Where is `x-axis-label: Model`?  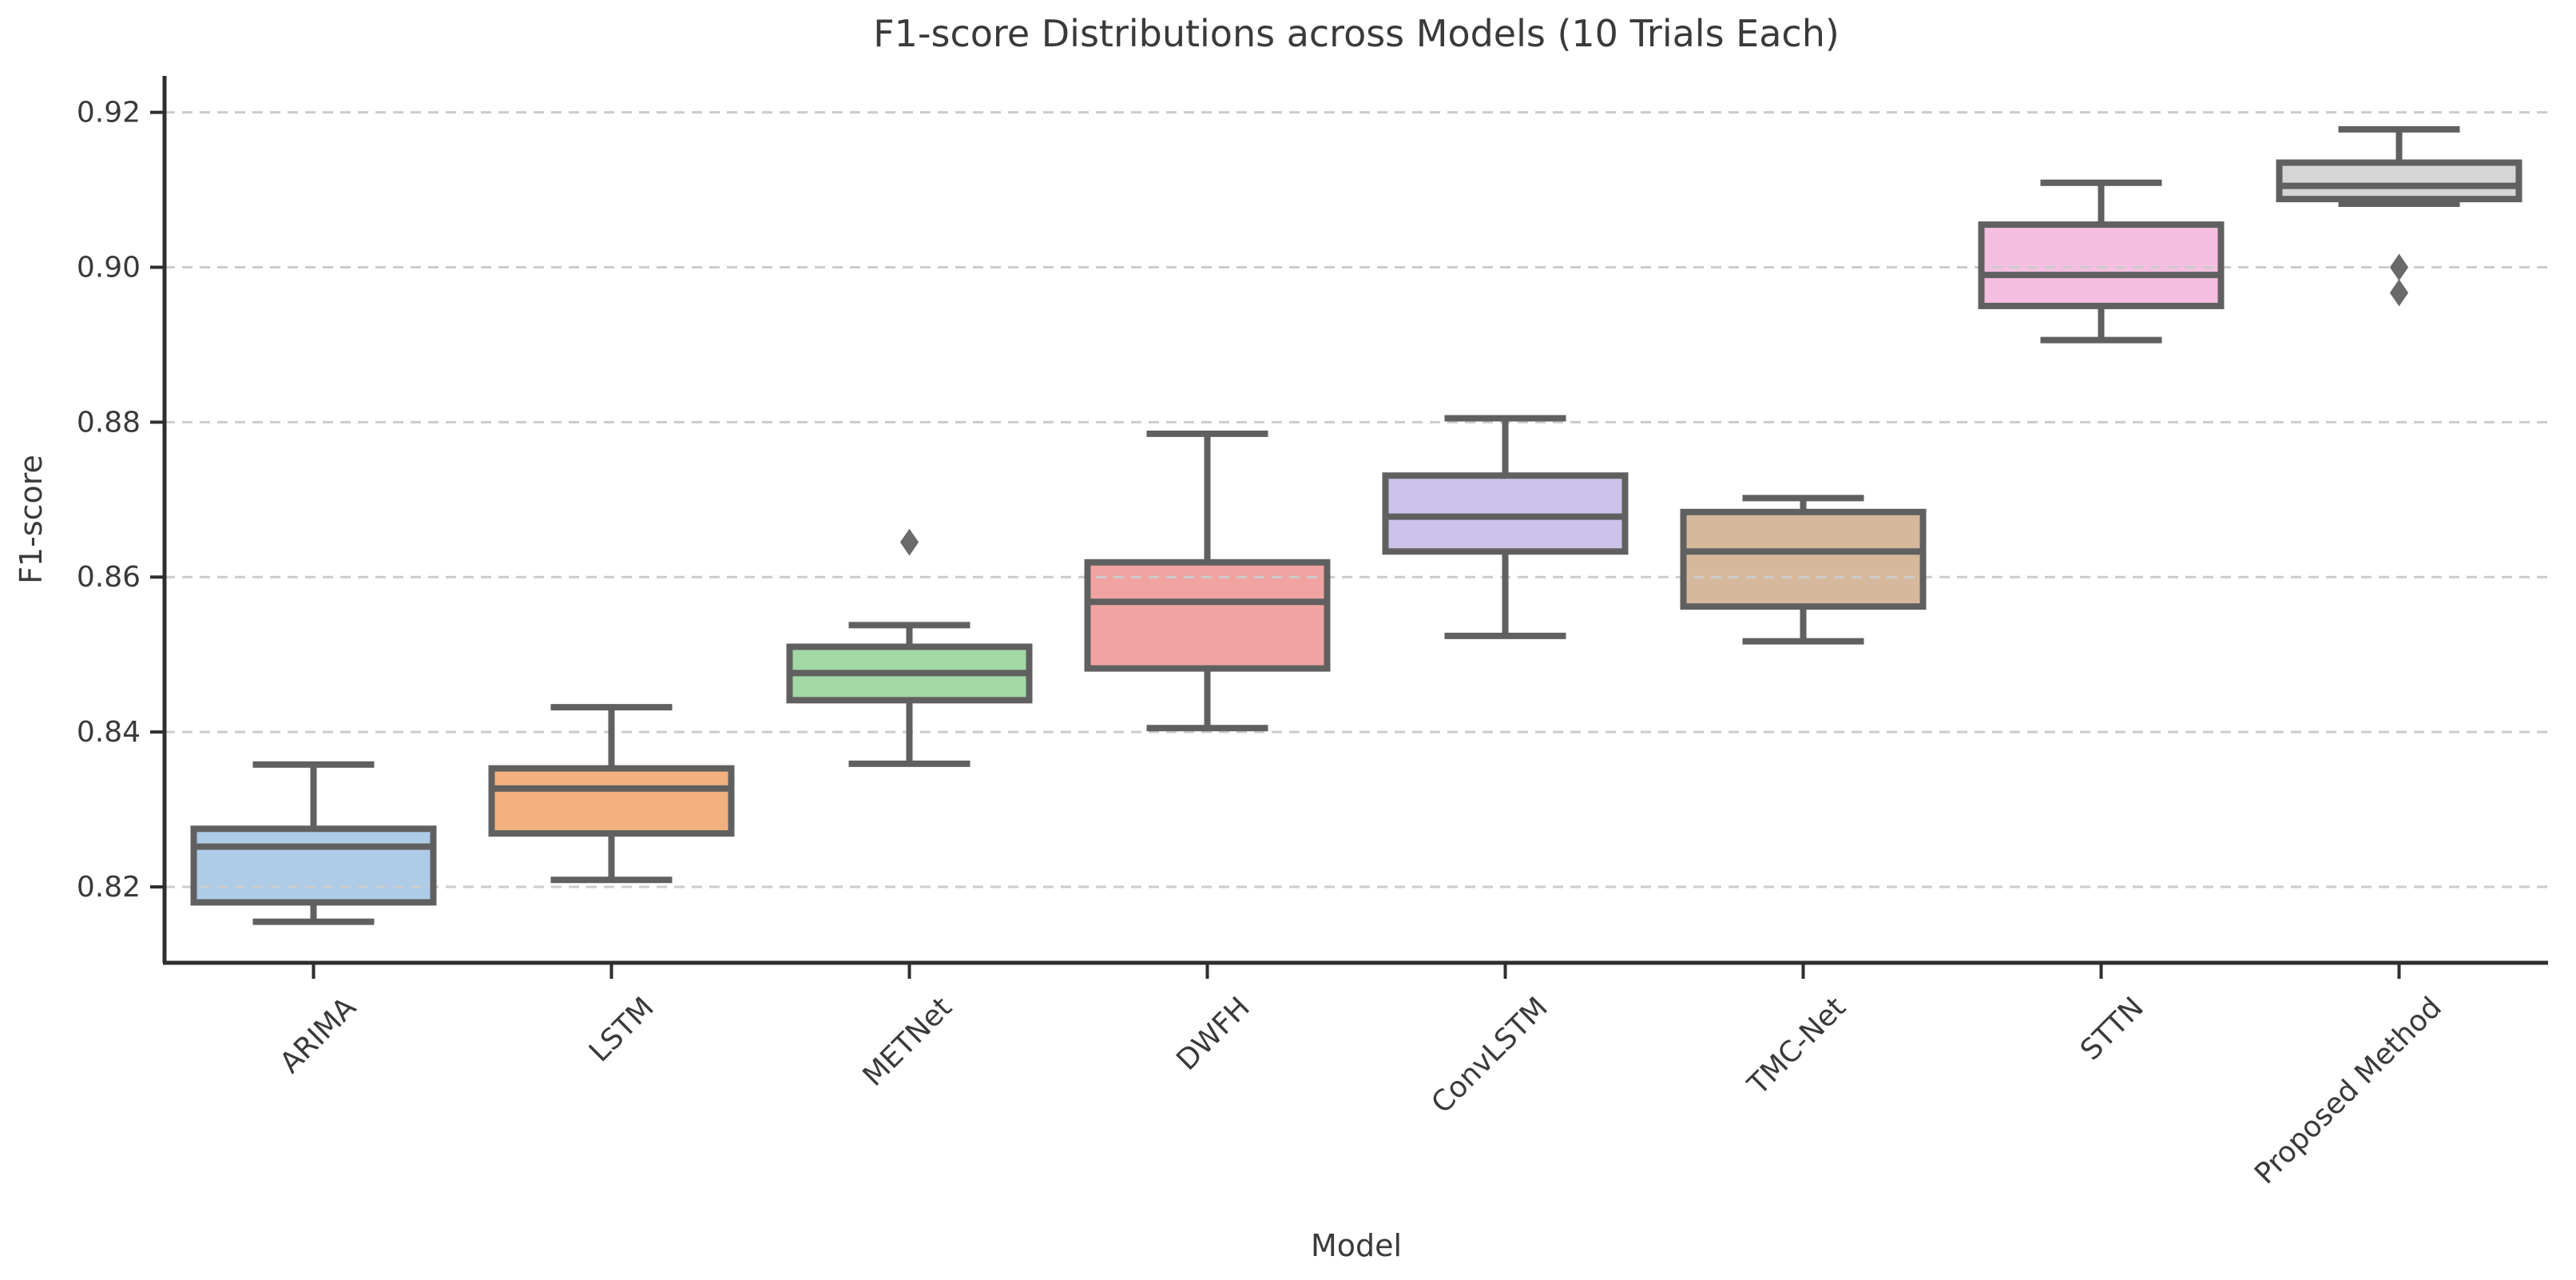
x-axis-label: Model is located at coordinates (1356, 1245).